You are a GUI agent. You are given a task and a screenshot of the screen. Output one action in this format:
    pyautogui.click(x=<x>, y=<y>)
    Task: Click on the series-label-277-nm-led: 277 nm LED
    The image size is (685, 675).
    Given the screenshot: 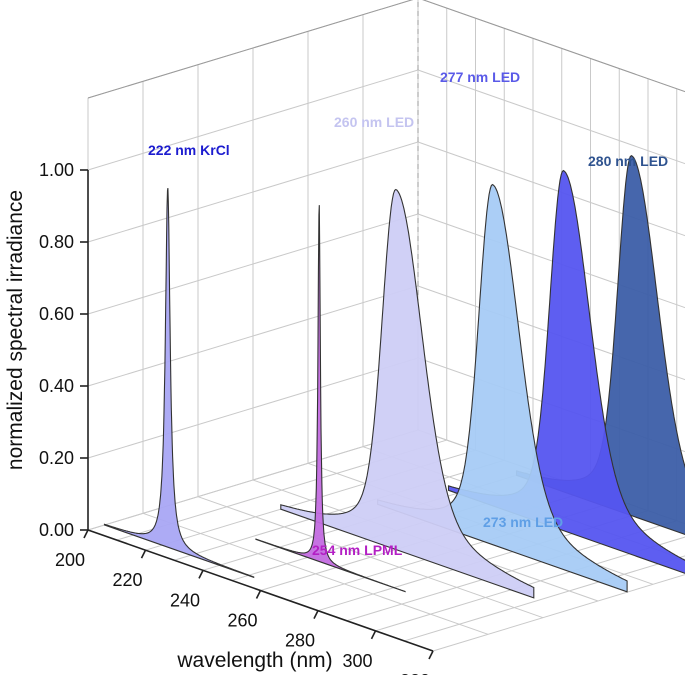 What is the action you would take?
    pyautogui.click(x=480, y=77)
    